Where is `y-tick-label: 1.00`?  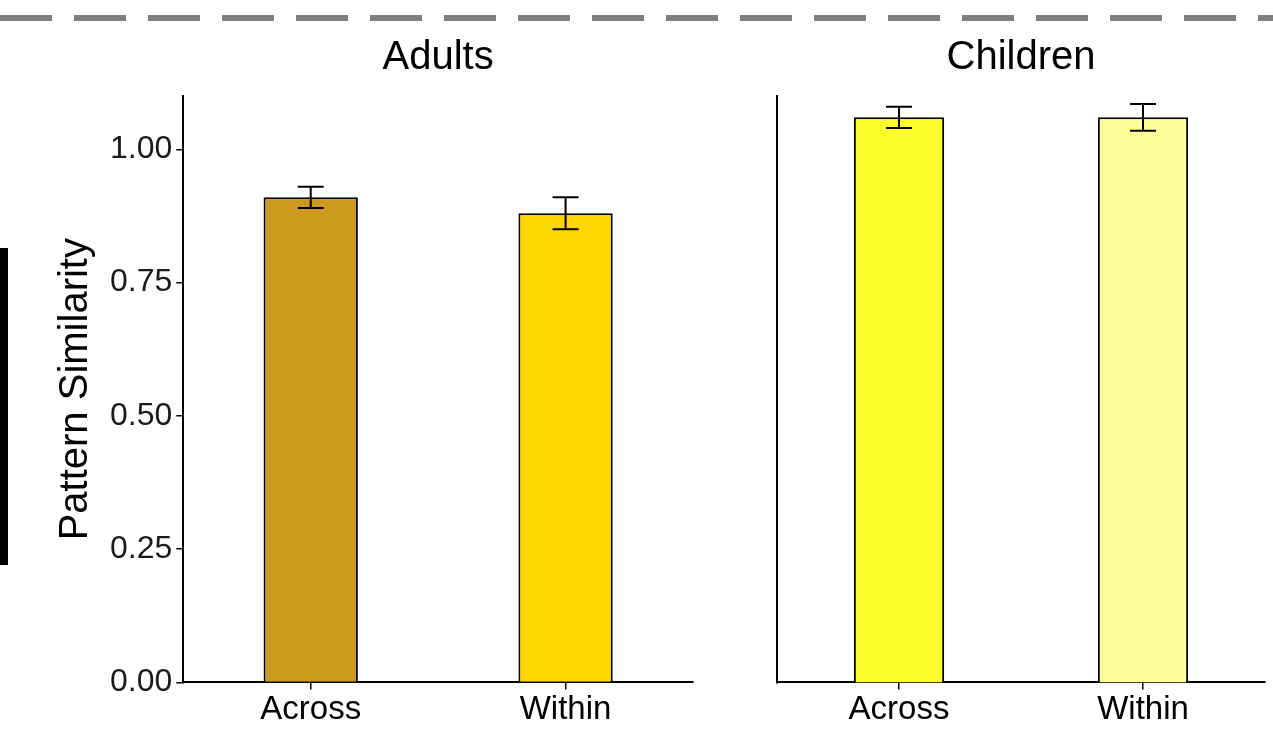
y-tick-label: 1.00 is located at coordinates (141, 147).